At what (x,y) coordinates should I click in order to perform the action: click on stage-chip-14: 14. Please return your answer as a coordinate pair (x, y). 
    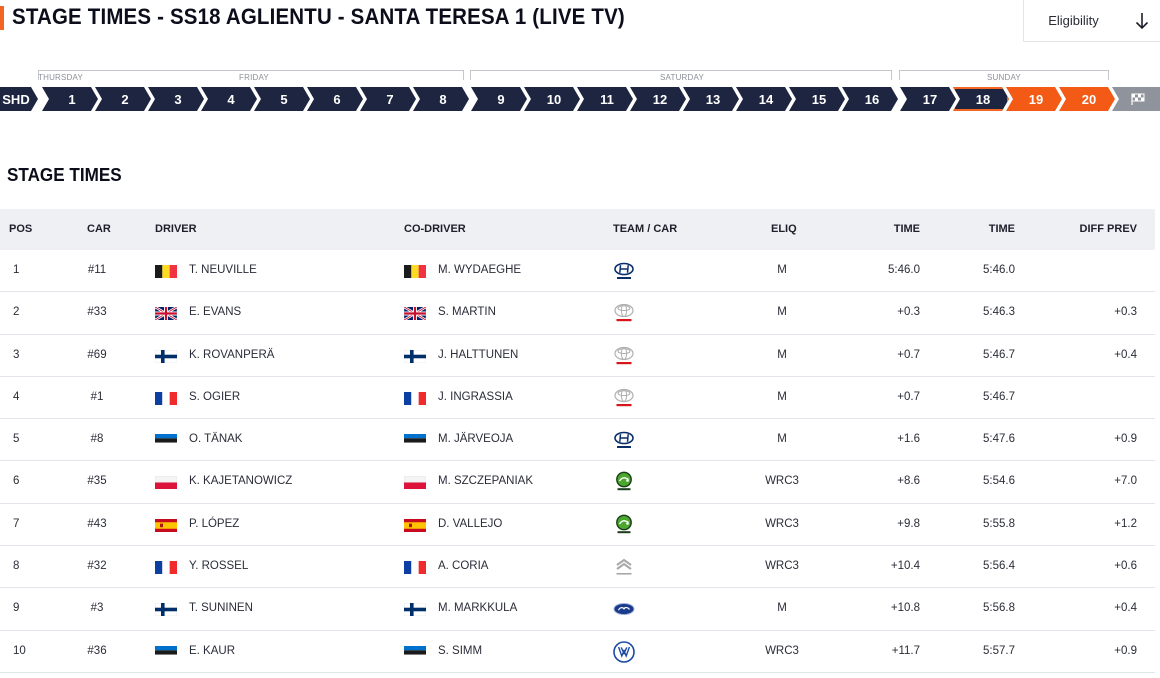
    Looking at the image, I should click on (764, 99).